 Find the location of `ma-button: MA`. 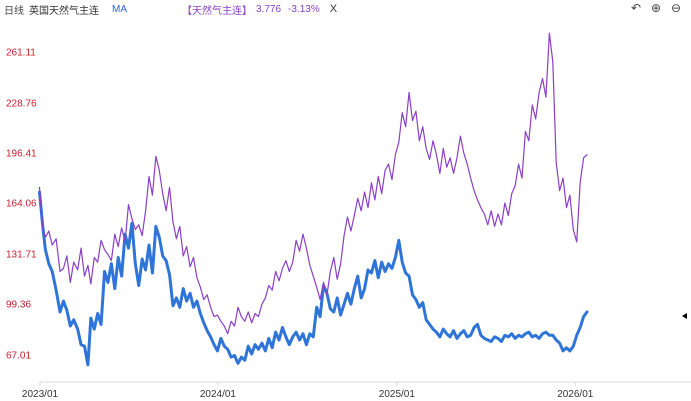

ma-button: MA is located at coordinates (119, 9).